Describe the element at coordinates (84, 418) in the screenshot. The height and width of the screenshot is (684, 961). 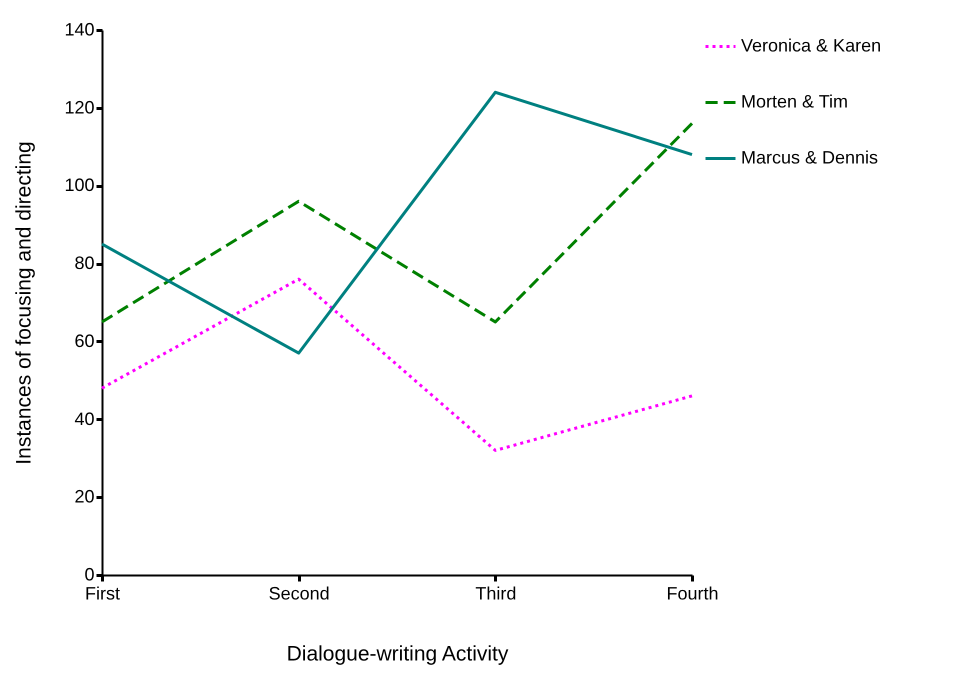
I see `y-tick-label: 40` at that location.